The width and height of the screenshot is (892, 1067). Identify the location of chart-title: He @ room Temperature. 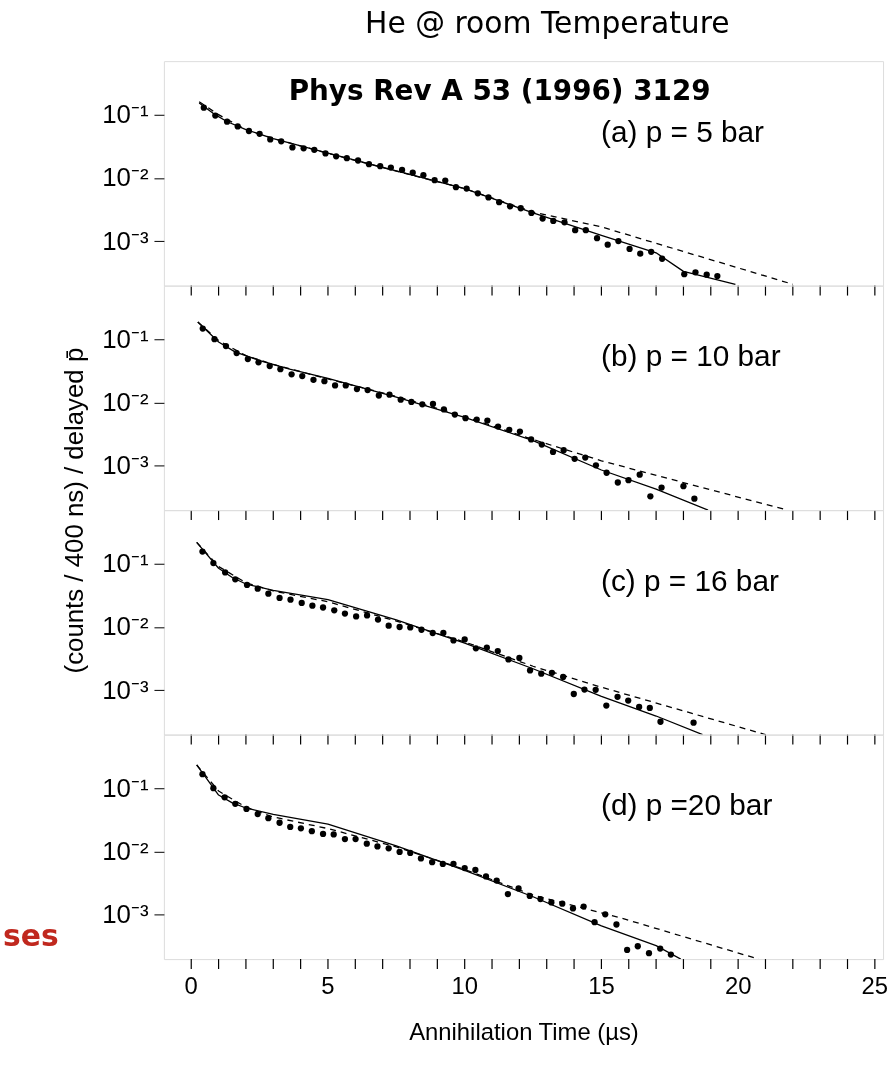
(547, 23).